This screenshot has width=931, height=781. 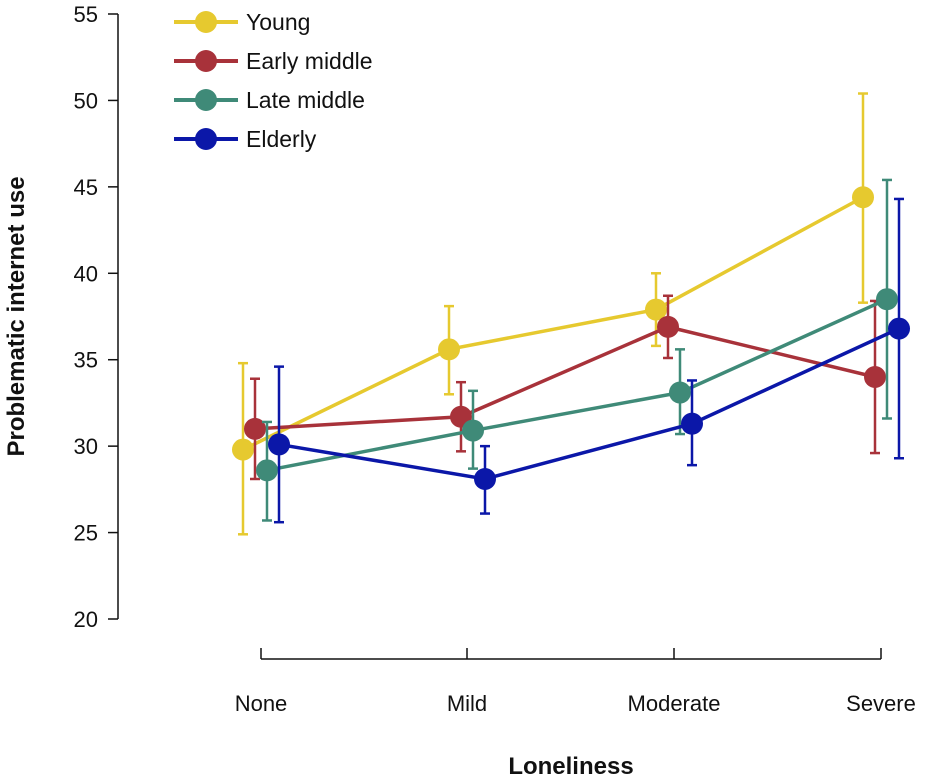 I want to click on legend-item: Early middle, so click(x=273, y=61).